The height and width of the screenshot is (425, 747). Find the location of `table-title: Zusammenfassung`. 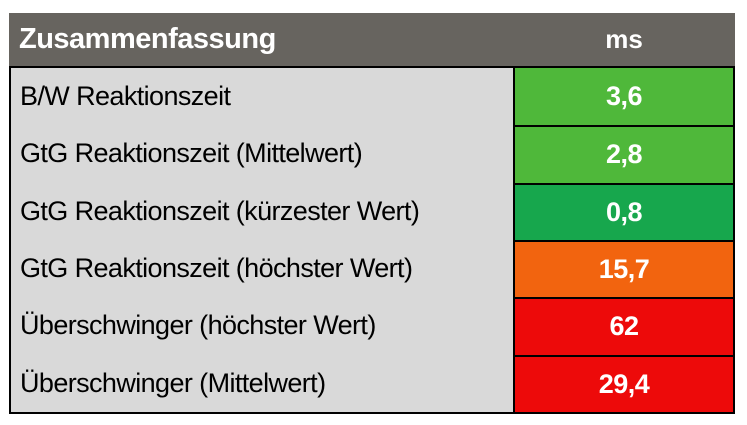

table-title: Zusammenfassung is located at coordinates (147, 39).